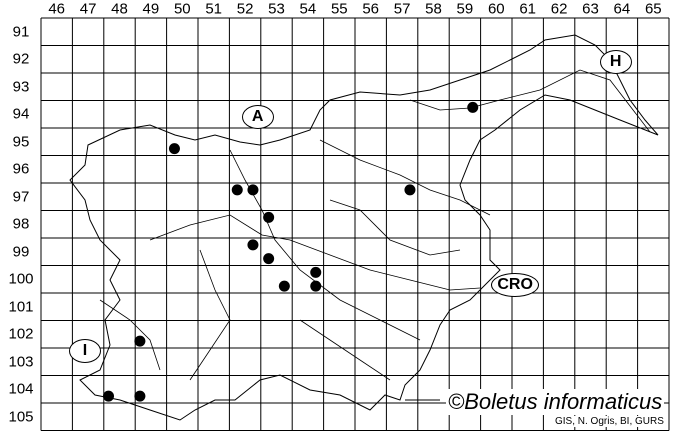  I want to click on column-label: 57, so click(402, 9).